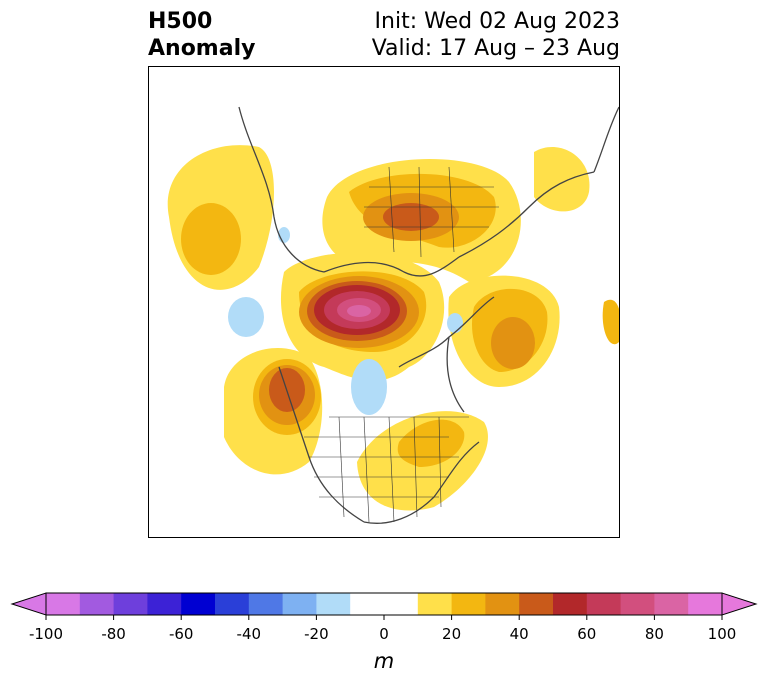  I want to click on colorbar-tick-label: 0, so click(384, 634).